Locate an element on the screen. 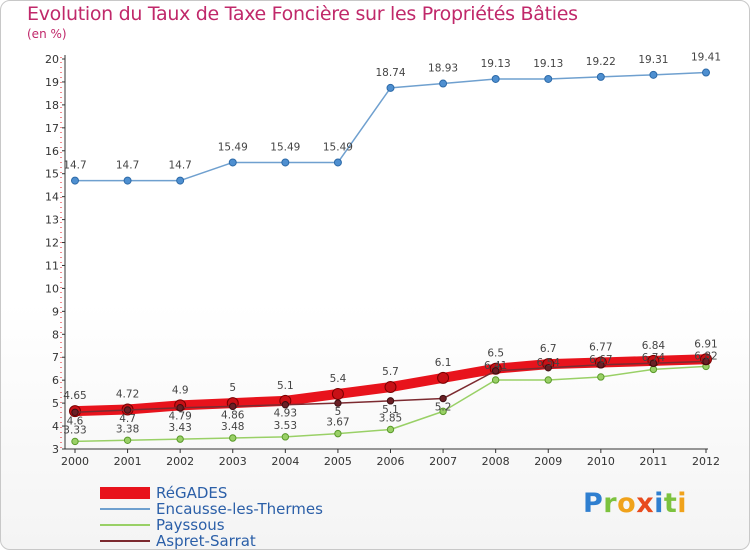 Image resolution: width=750 pixels, height=550 pixels. data-label: 6.84 is located at coordinates (654, 346).